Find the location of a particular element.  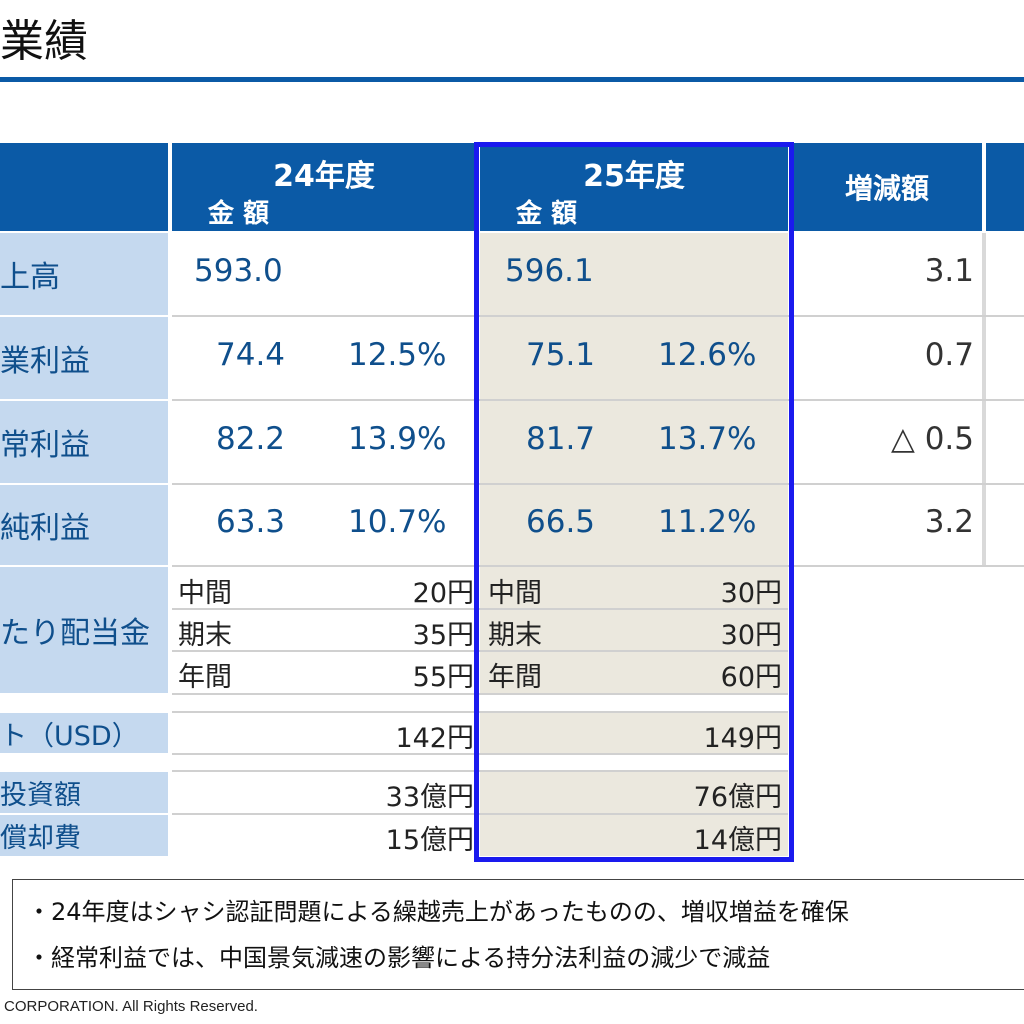

copyright-footer: CORPORATION. All Rights Reserved. is located at coordinates (131, 1006).